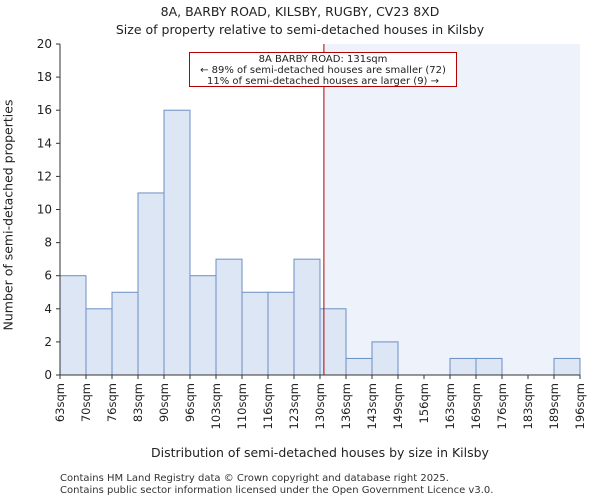  I want to click on y-tick-label: 8, so click(48, 243).